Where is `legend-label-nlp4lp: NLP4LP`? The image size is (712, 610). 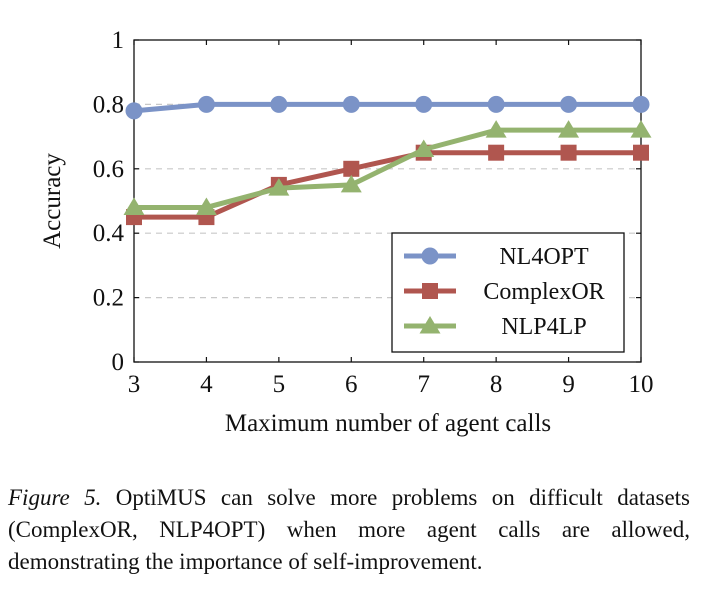
legend-label-nlp4lp: NLP4LP is located at coordinates (543, 327).